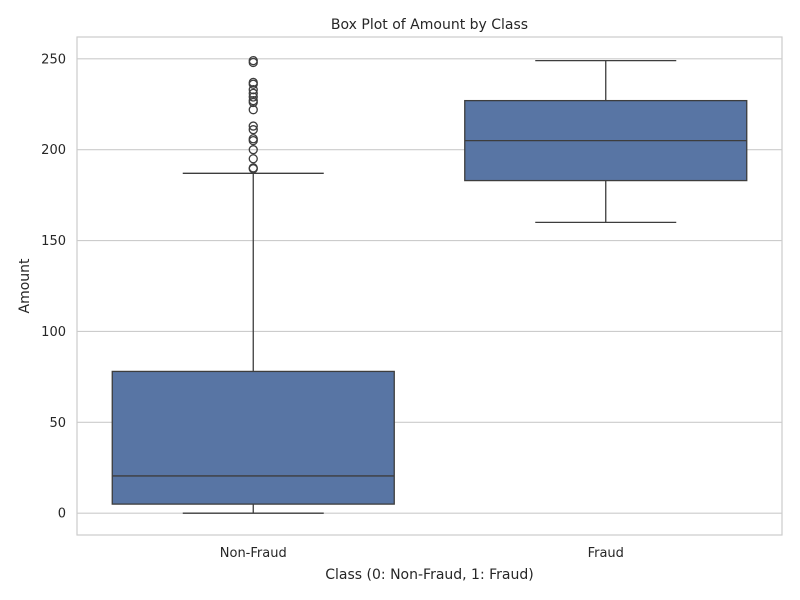 Image resolution: width=800 pixels, height=600 pixels. Describe the element at coordinates (606, 553) in the screenshot. I see `x-tick-label: Fraud` at that location.